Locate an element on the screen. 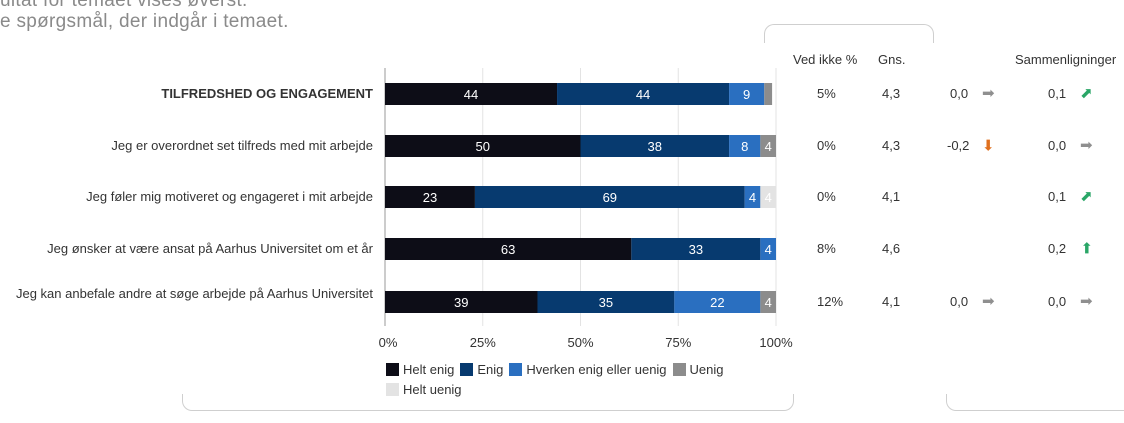 This screenshot has width=1124, height=423. data-label: 9 is located at coordinates (746, 94).